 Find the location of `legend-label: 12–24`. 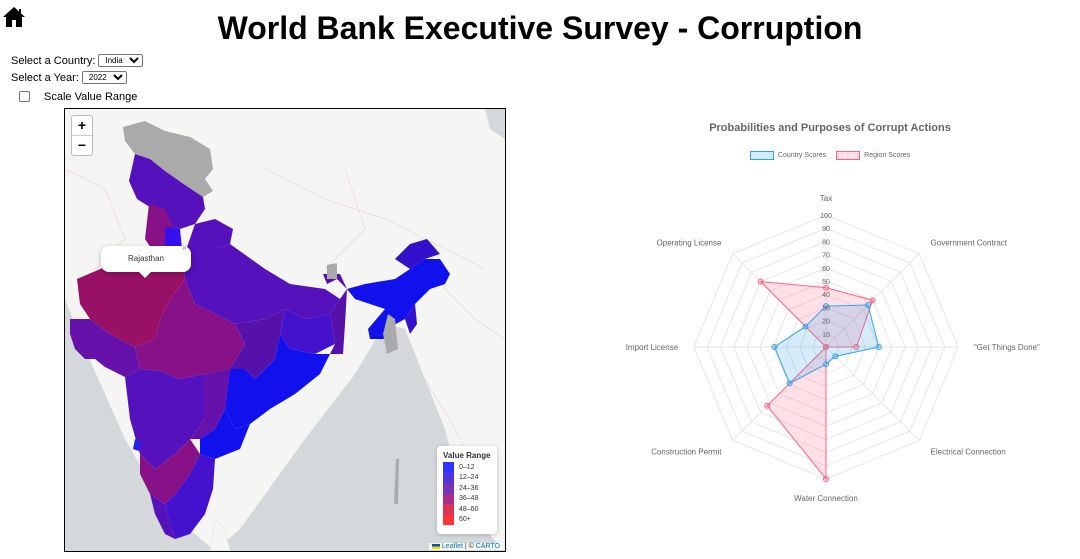

legend-label: 12–24 is located at coordinates (469, 478).